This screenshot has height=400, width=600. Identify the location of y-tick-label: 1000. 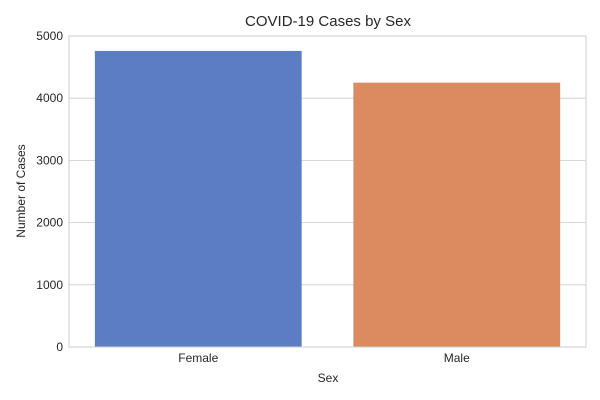
(49, 285).